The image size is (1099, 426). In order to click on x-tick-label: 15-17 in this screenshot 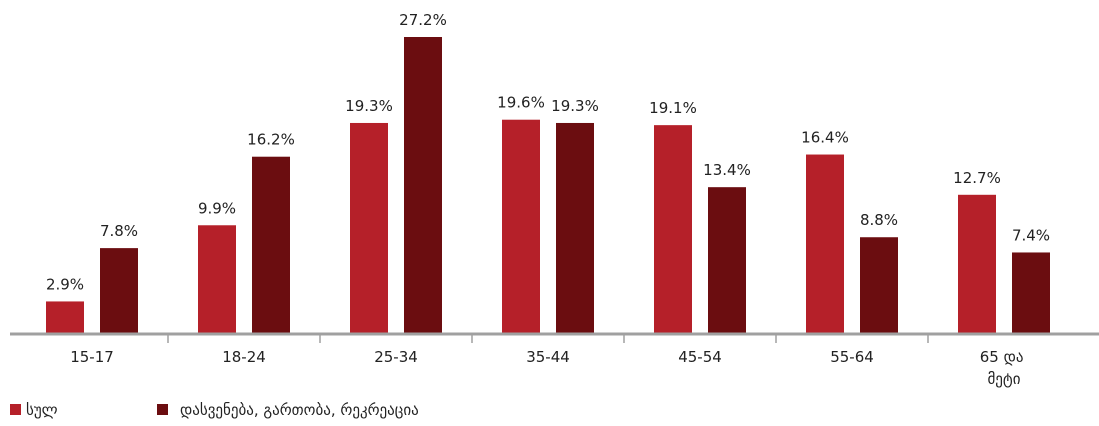, I will do `click(92, 357)`.